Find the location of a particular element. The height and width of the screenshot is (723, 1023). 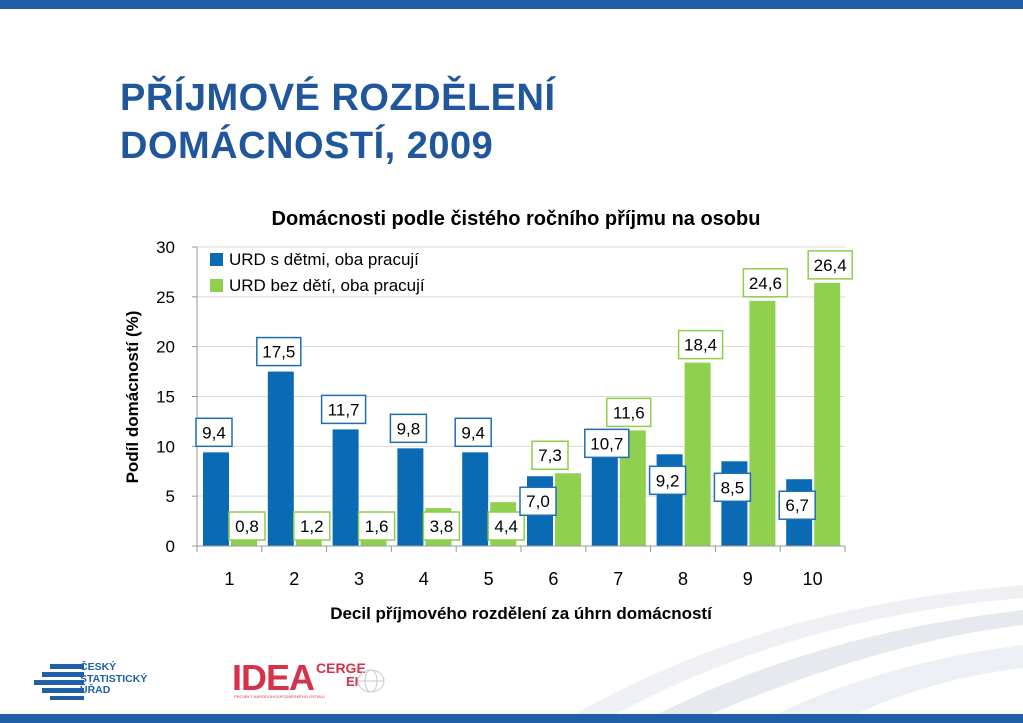

data-label-series-2: 1,6 is located at coordinates (377, 526).